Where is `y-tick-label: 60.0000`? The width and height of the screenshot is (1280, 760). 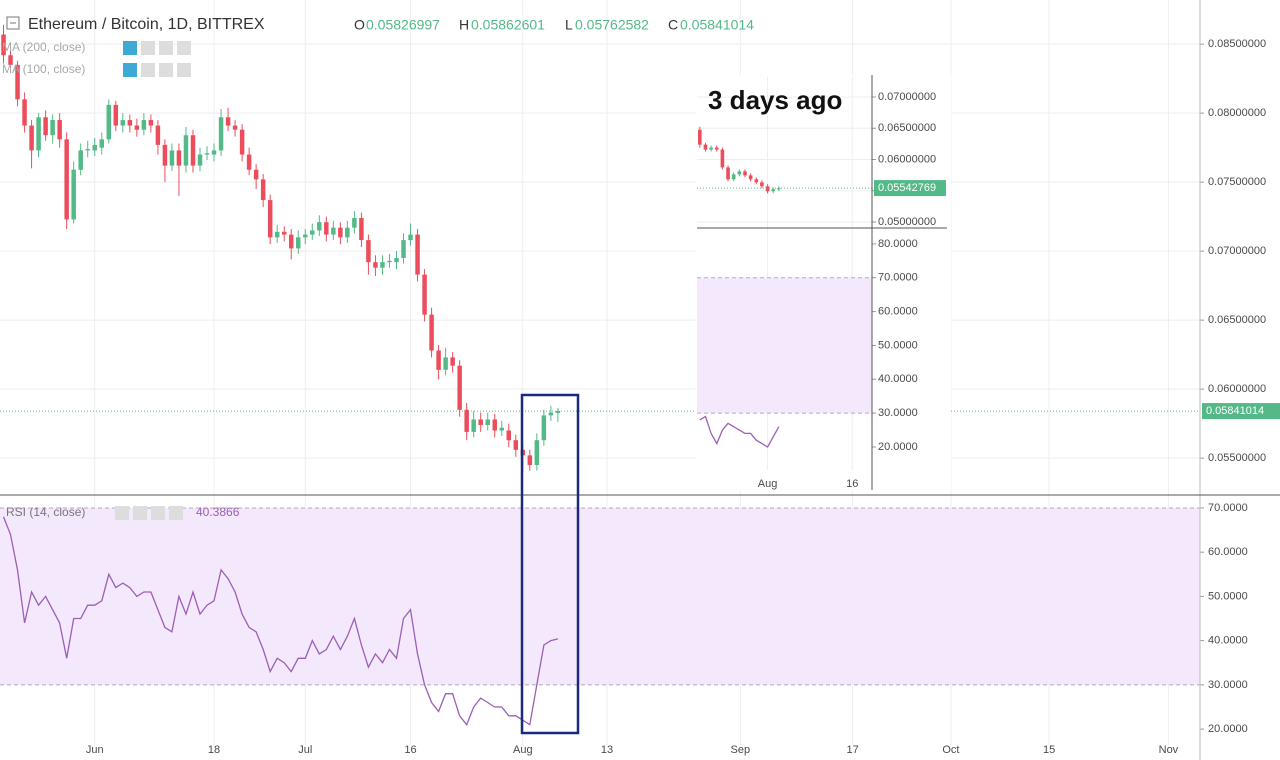 y-tick-label: 60.0000 is located at coordinates (898, 311).